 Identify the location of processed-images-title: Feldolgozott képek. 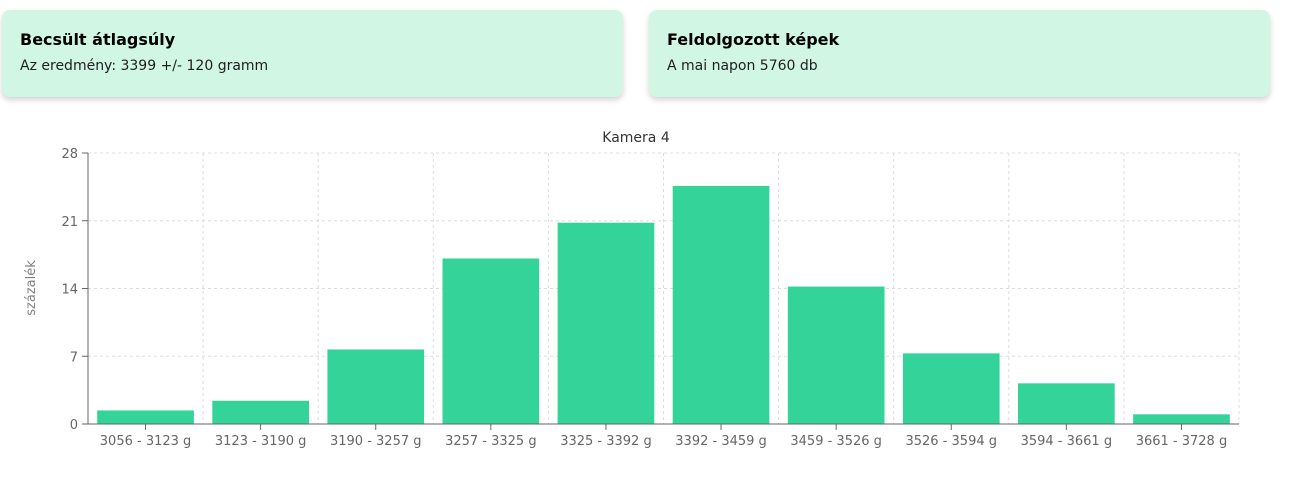
(753, 39).